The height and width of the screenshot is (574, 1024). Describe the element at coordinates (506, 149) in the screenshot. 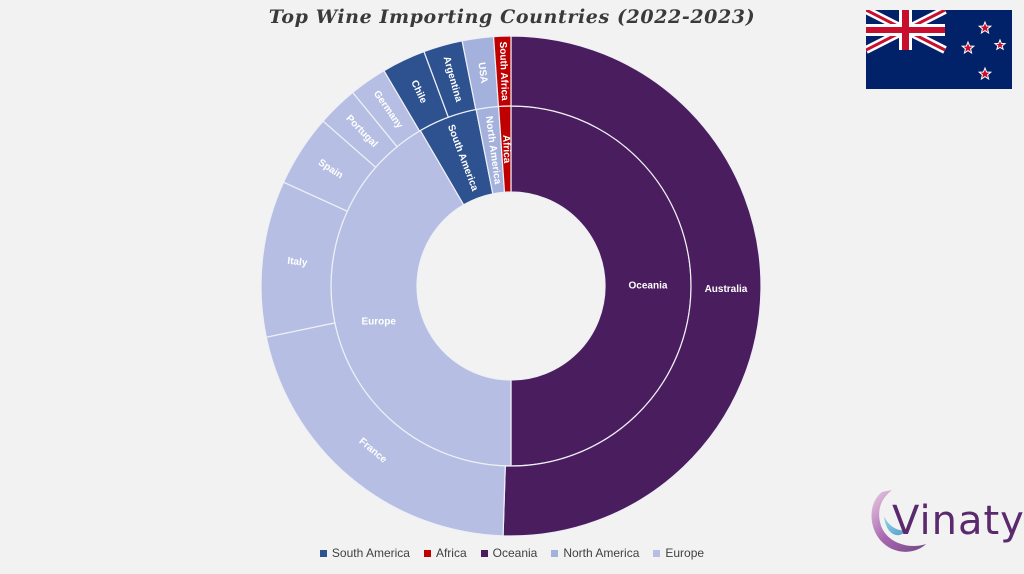

I see `inner-ring-label-africa: Africa` at that location.